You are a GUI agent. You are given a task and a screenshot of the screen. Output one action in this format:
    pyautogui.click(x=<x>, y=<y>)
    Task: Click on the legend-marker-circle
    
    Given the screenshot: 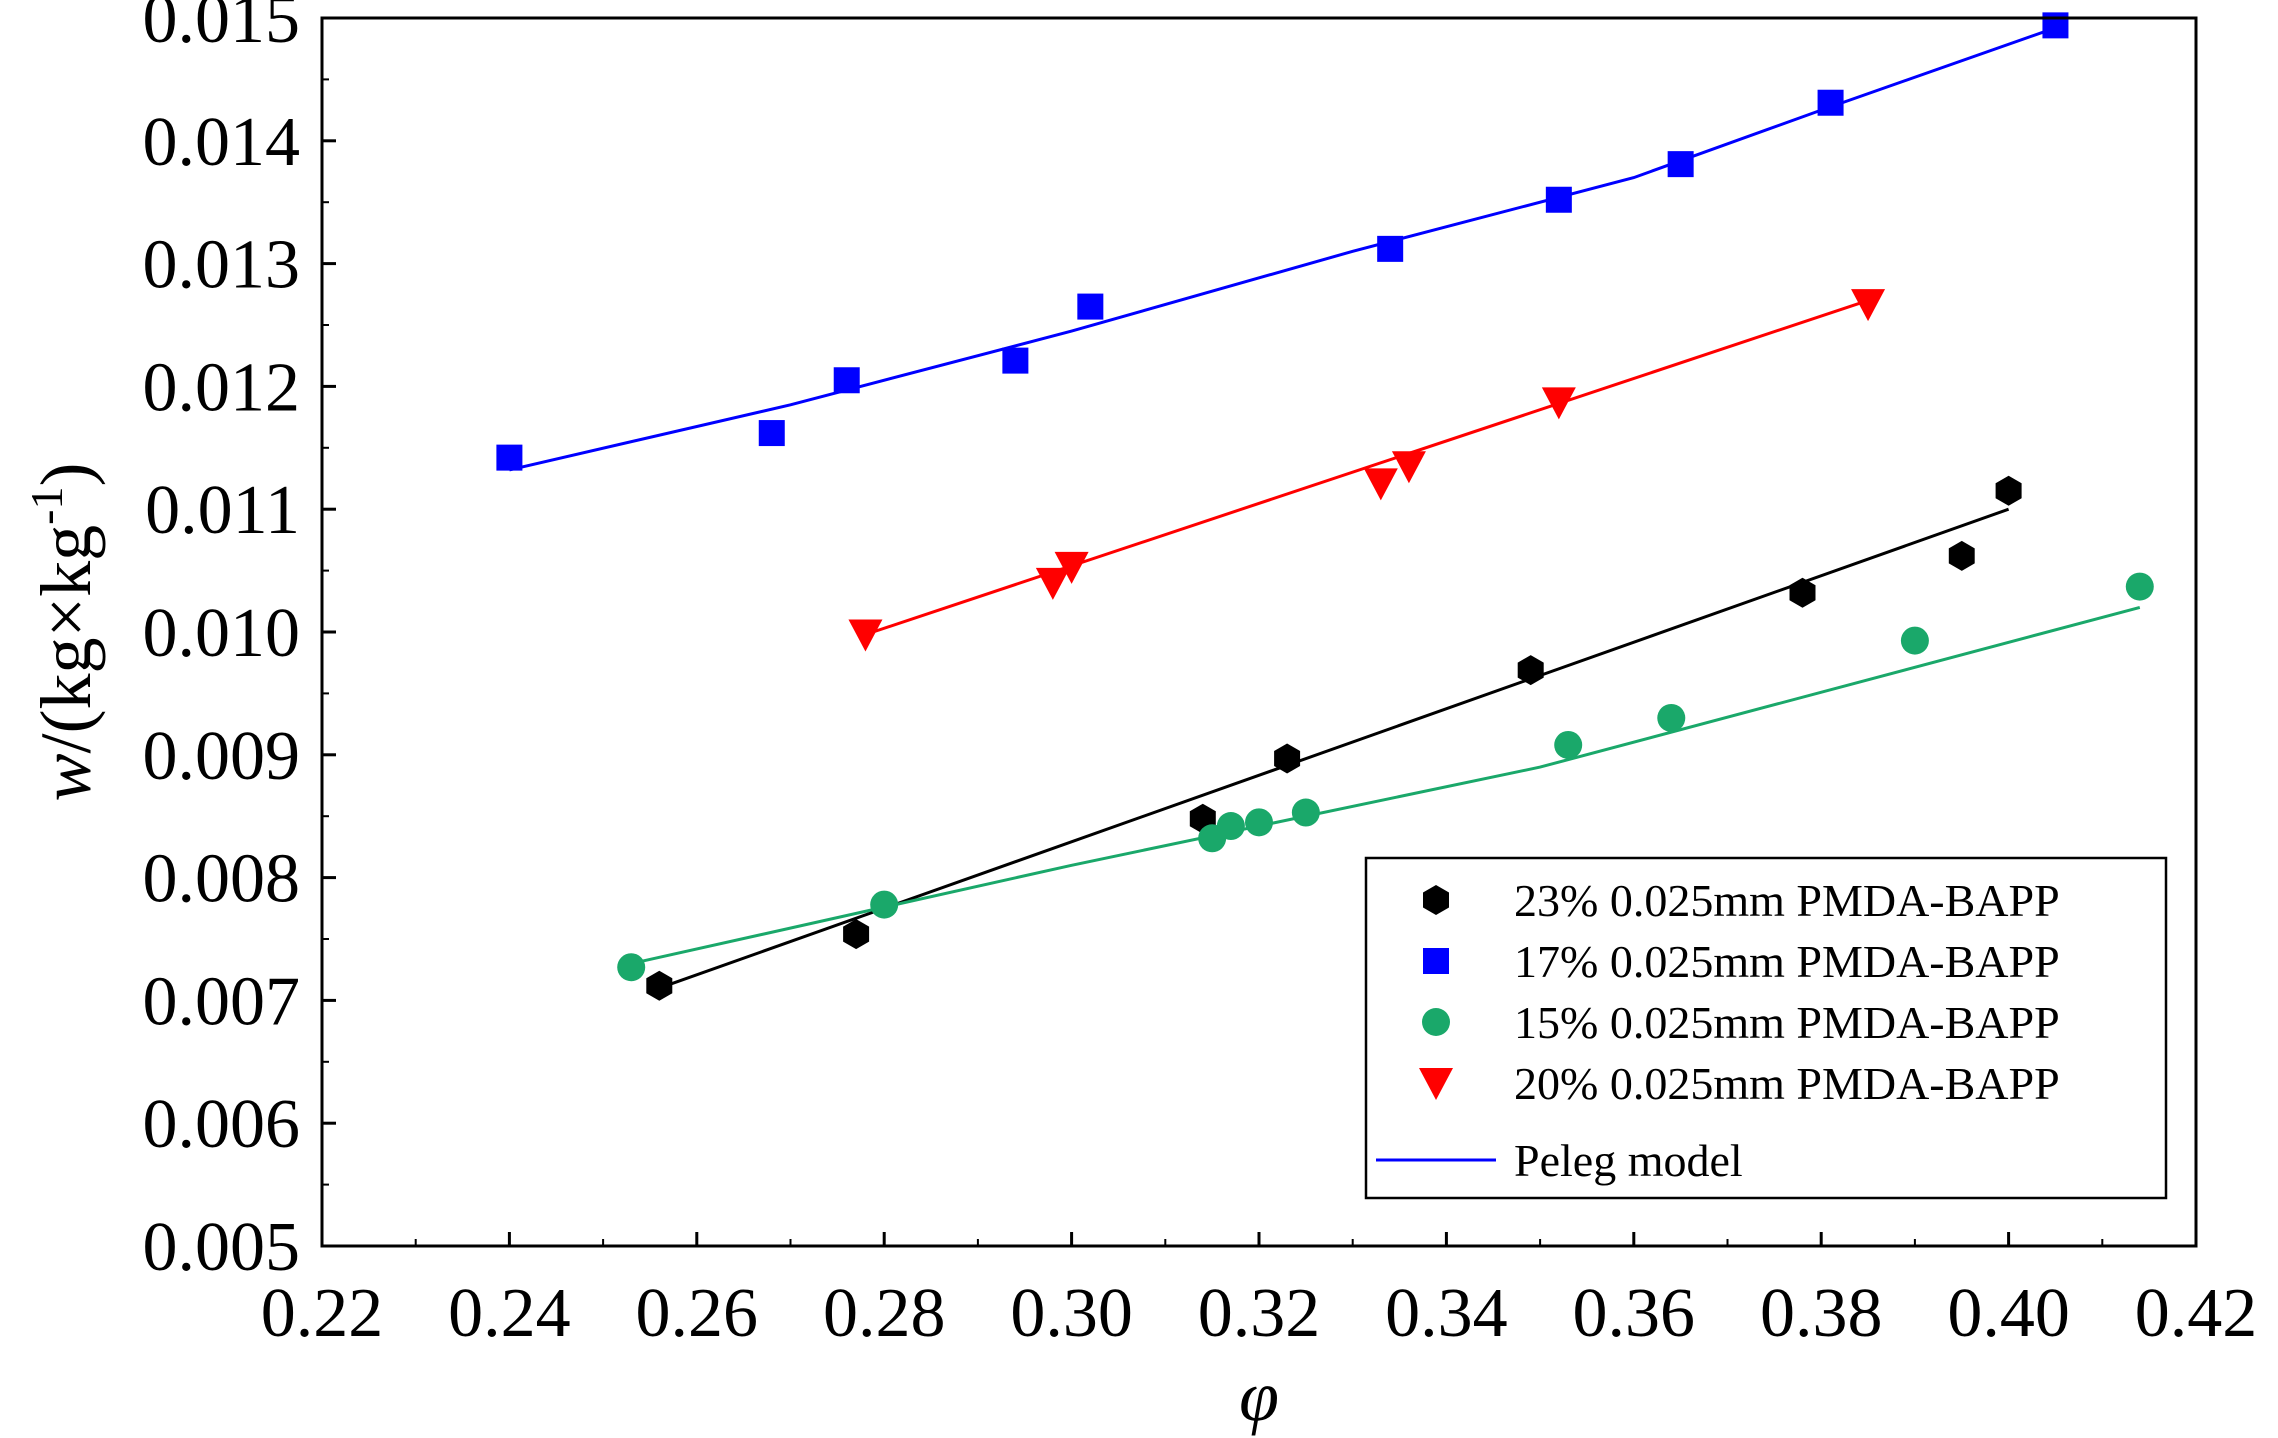 What is the action you would take?
    pyautogui.click(x=1436, y=1022)
    